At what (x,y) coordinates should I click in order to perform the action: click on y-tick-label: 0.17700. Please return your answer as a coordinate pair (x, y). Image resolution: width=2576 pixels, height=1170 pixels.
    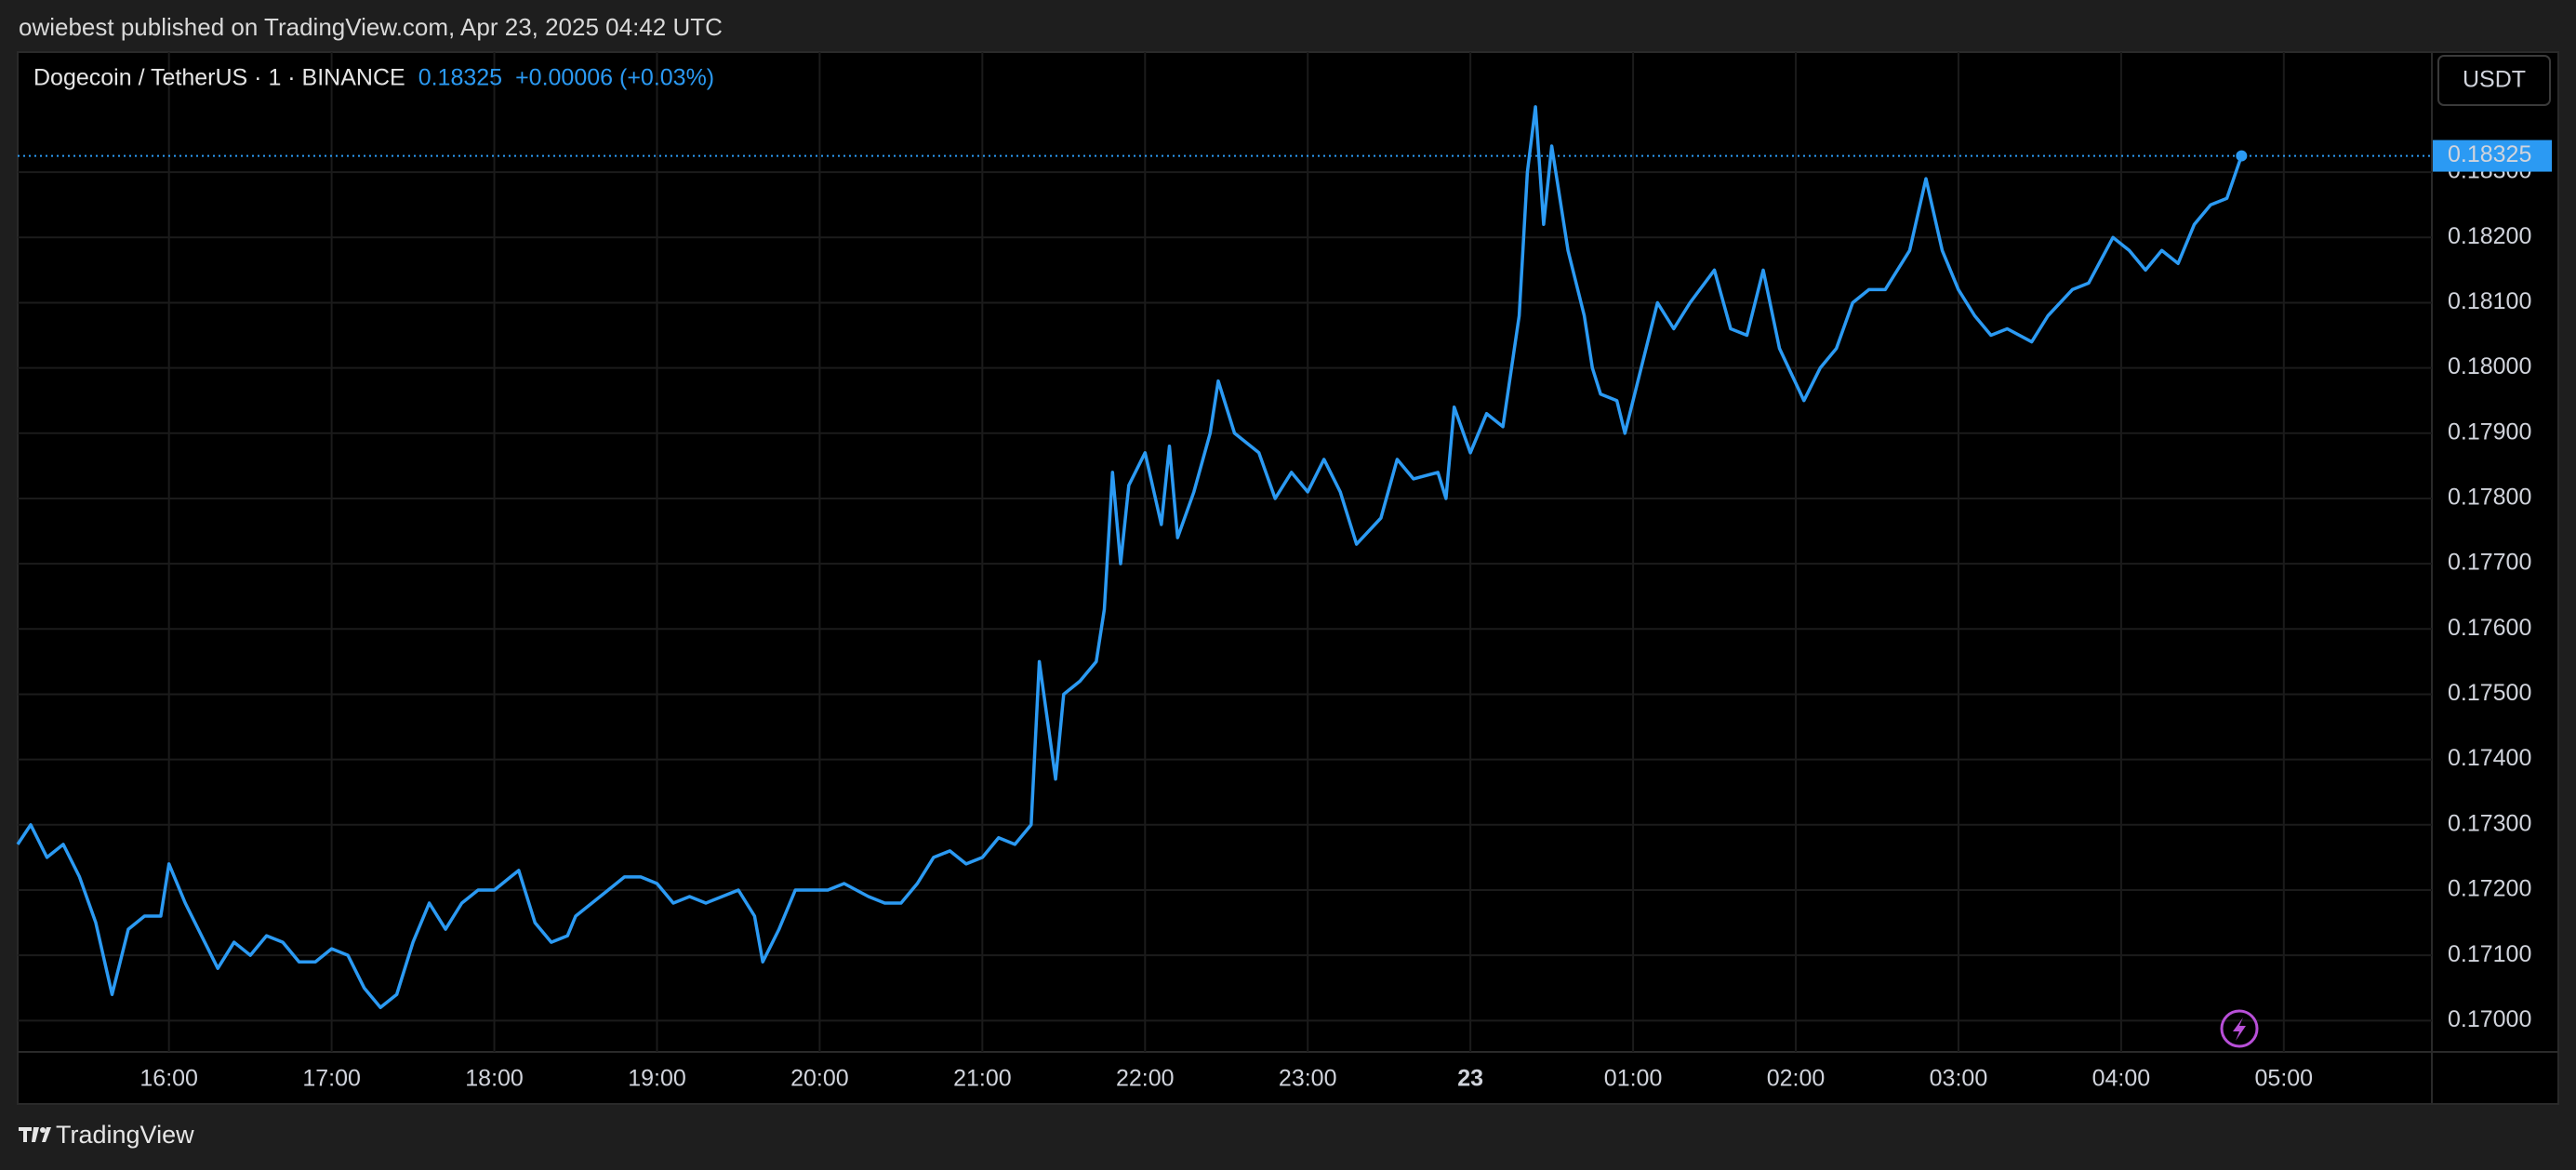
    Looking at the image, I should click on (2489, 563).